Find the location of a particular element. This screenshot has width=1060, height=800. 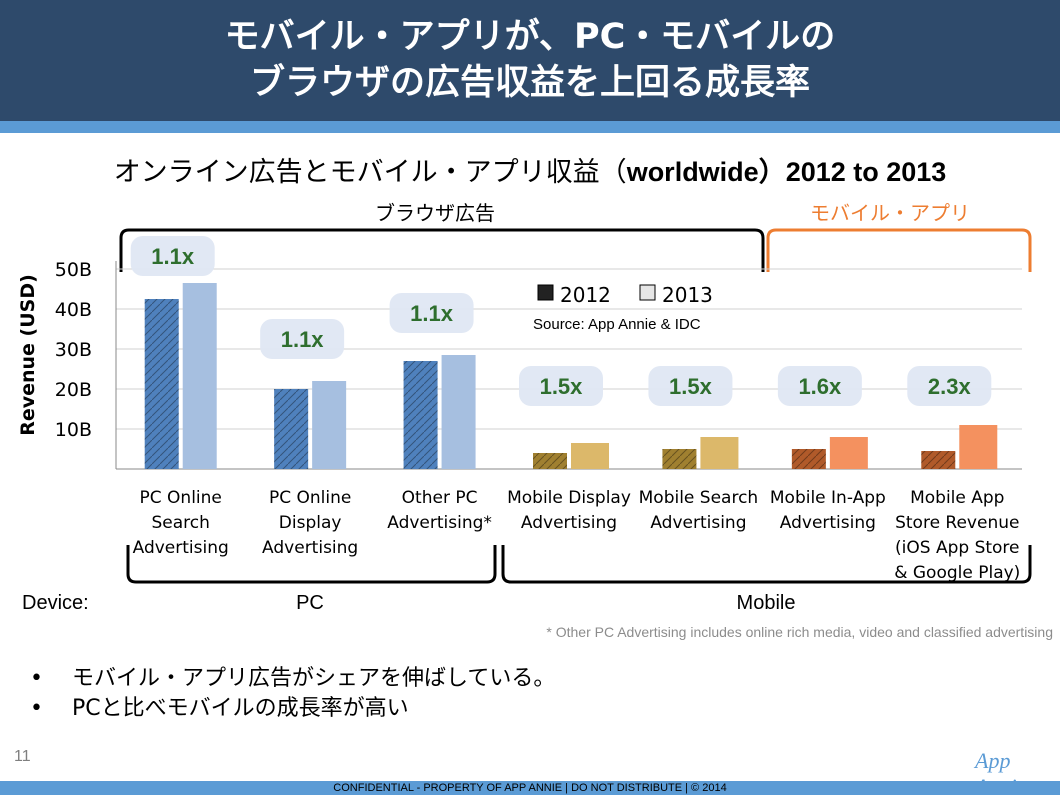

header-stripe is located at coordinates (530, 127).